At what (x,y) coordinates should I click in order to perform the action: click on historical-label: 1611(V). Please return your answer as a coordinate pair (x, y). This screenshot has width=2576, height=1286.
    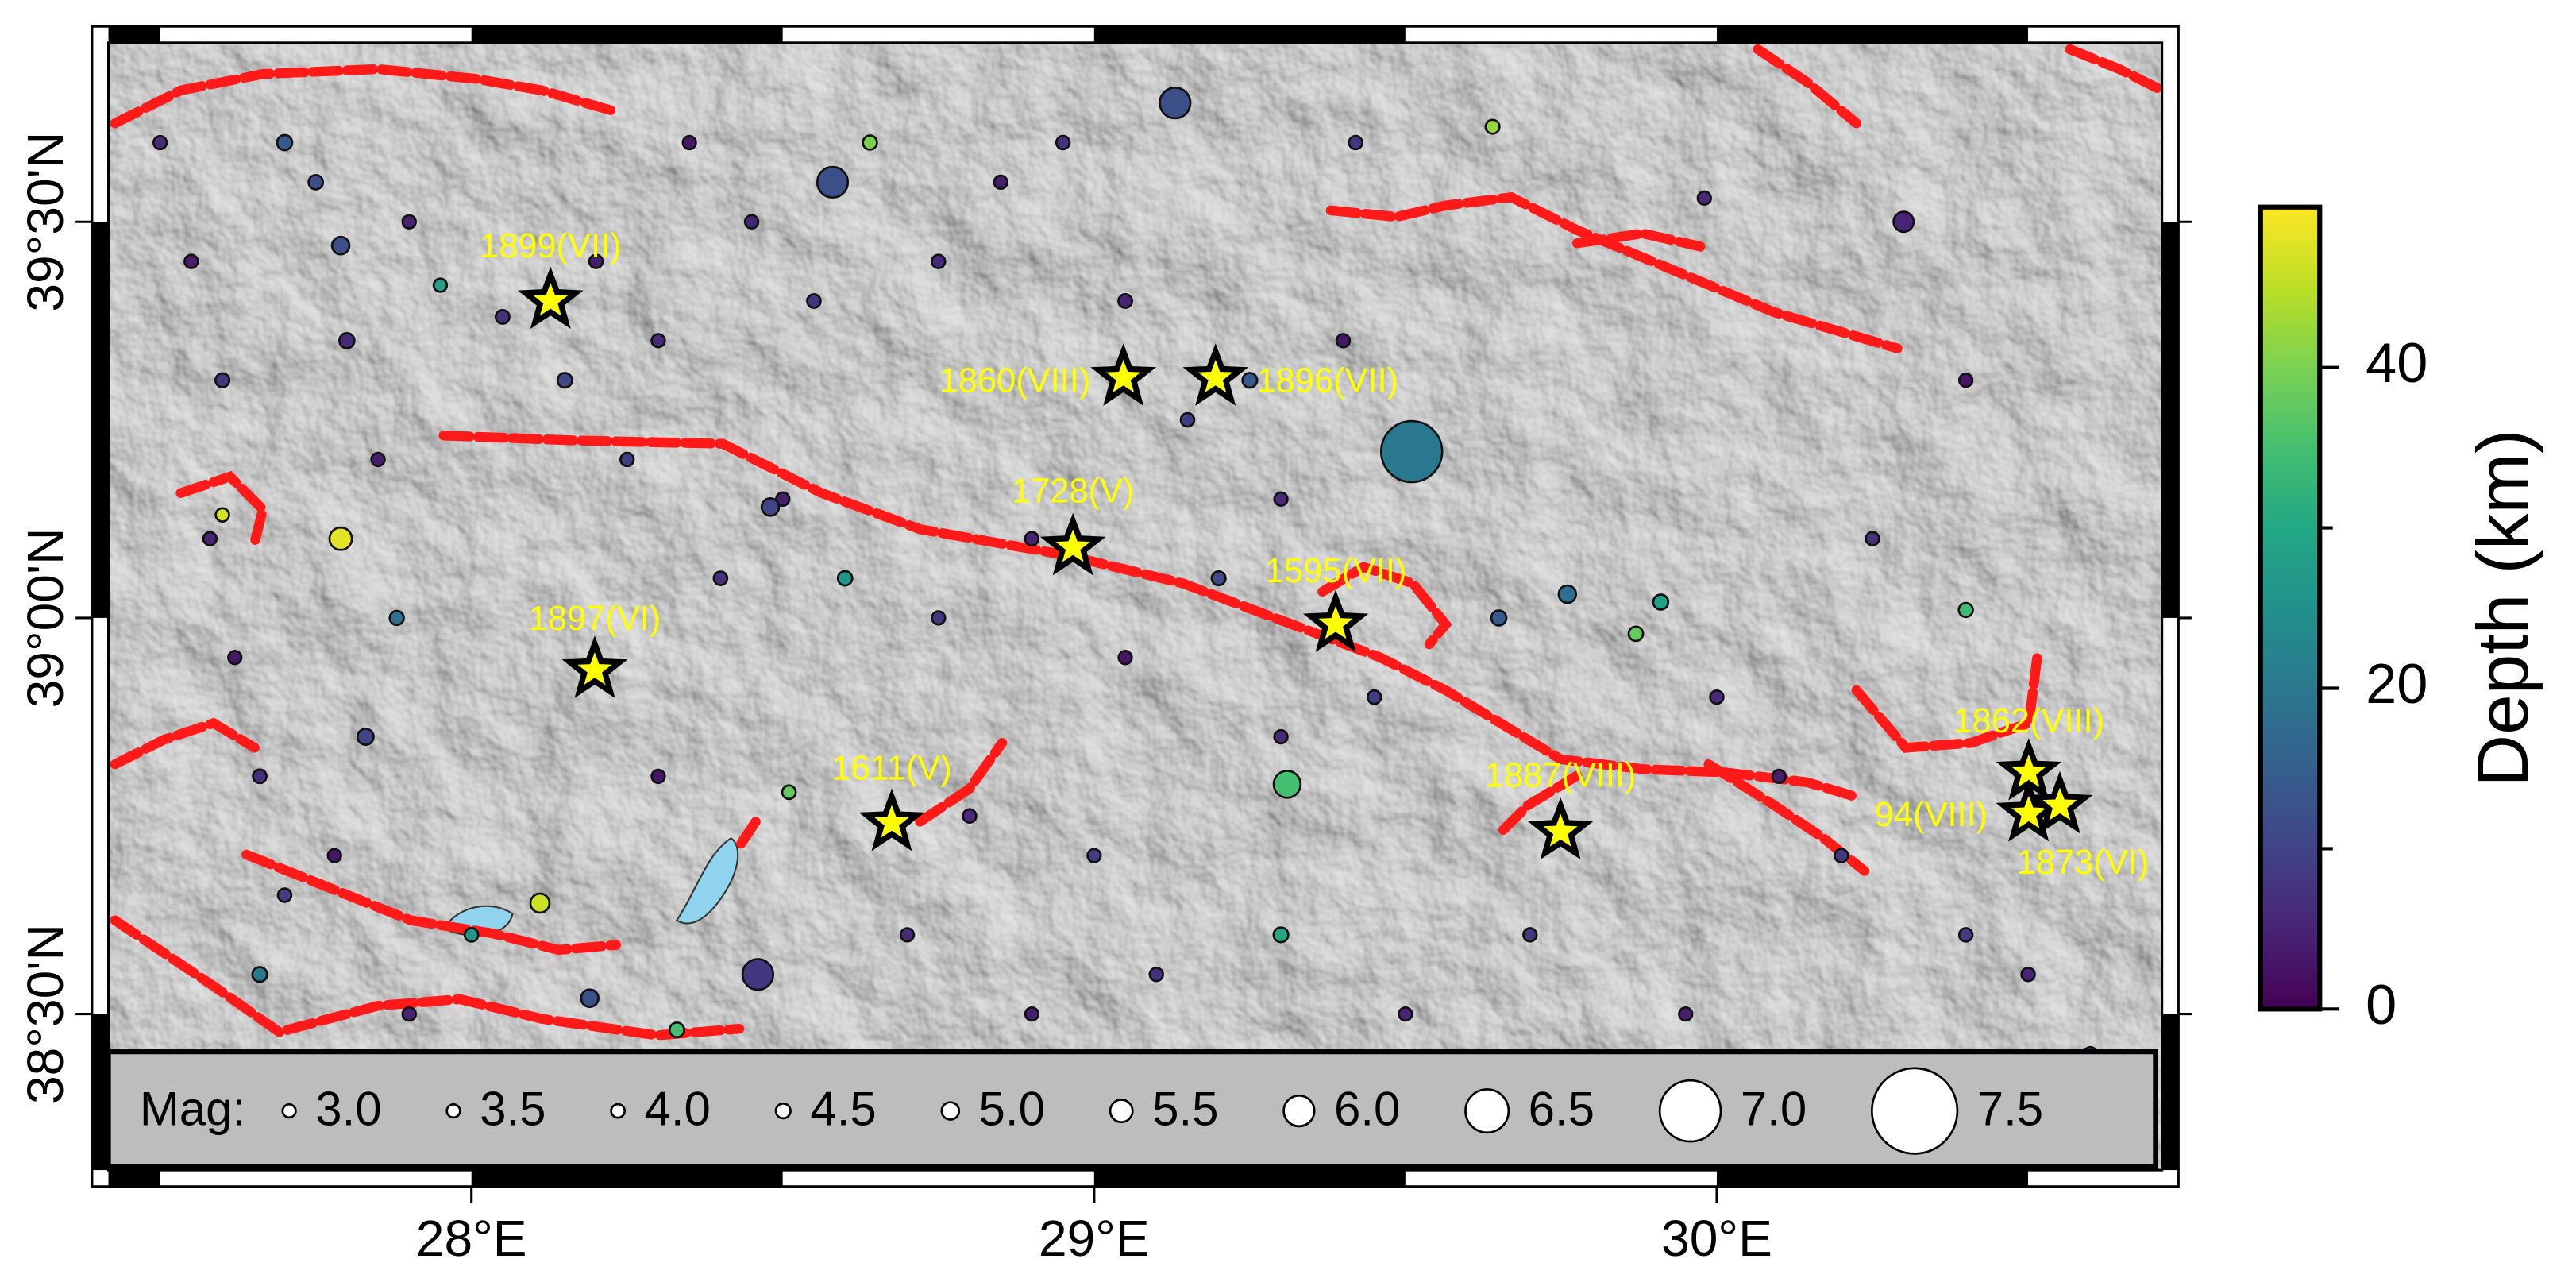
    Looking at the image, I should click on (891, 769).